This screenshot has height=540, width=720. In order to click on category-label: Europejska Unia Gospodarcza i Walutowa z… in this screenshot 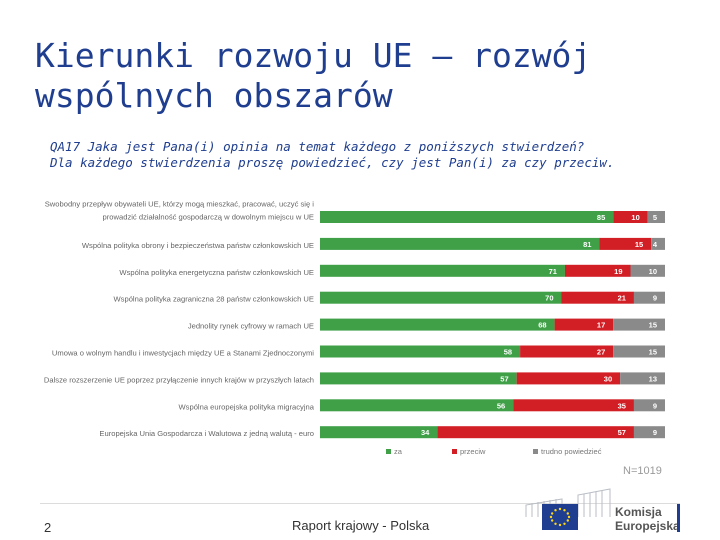, I will do `click(206, 433)`.